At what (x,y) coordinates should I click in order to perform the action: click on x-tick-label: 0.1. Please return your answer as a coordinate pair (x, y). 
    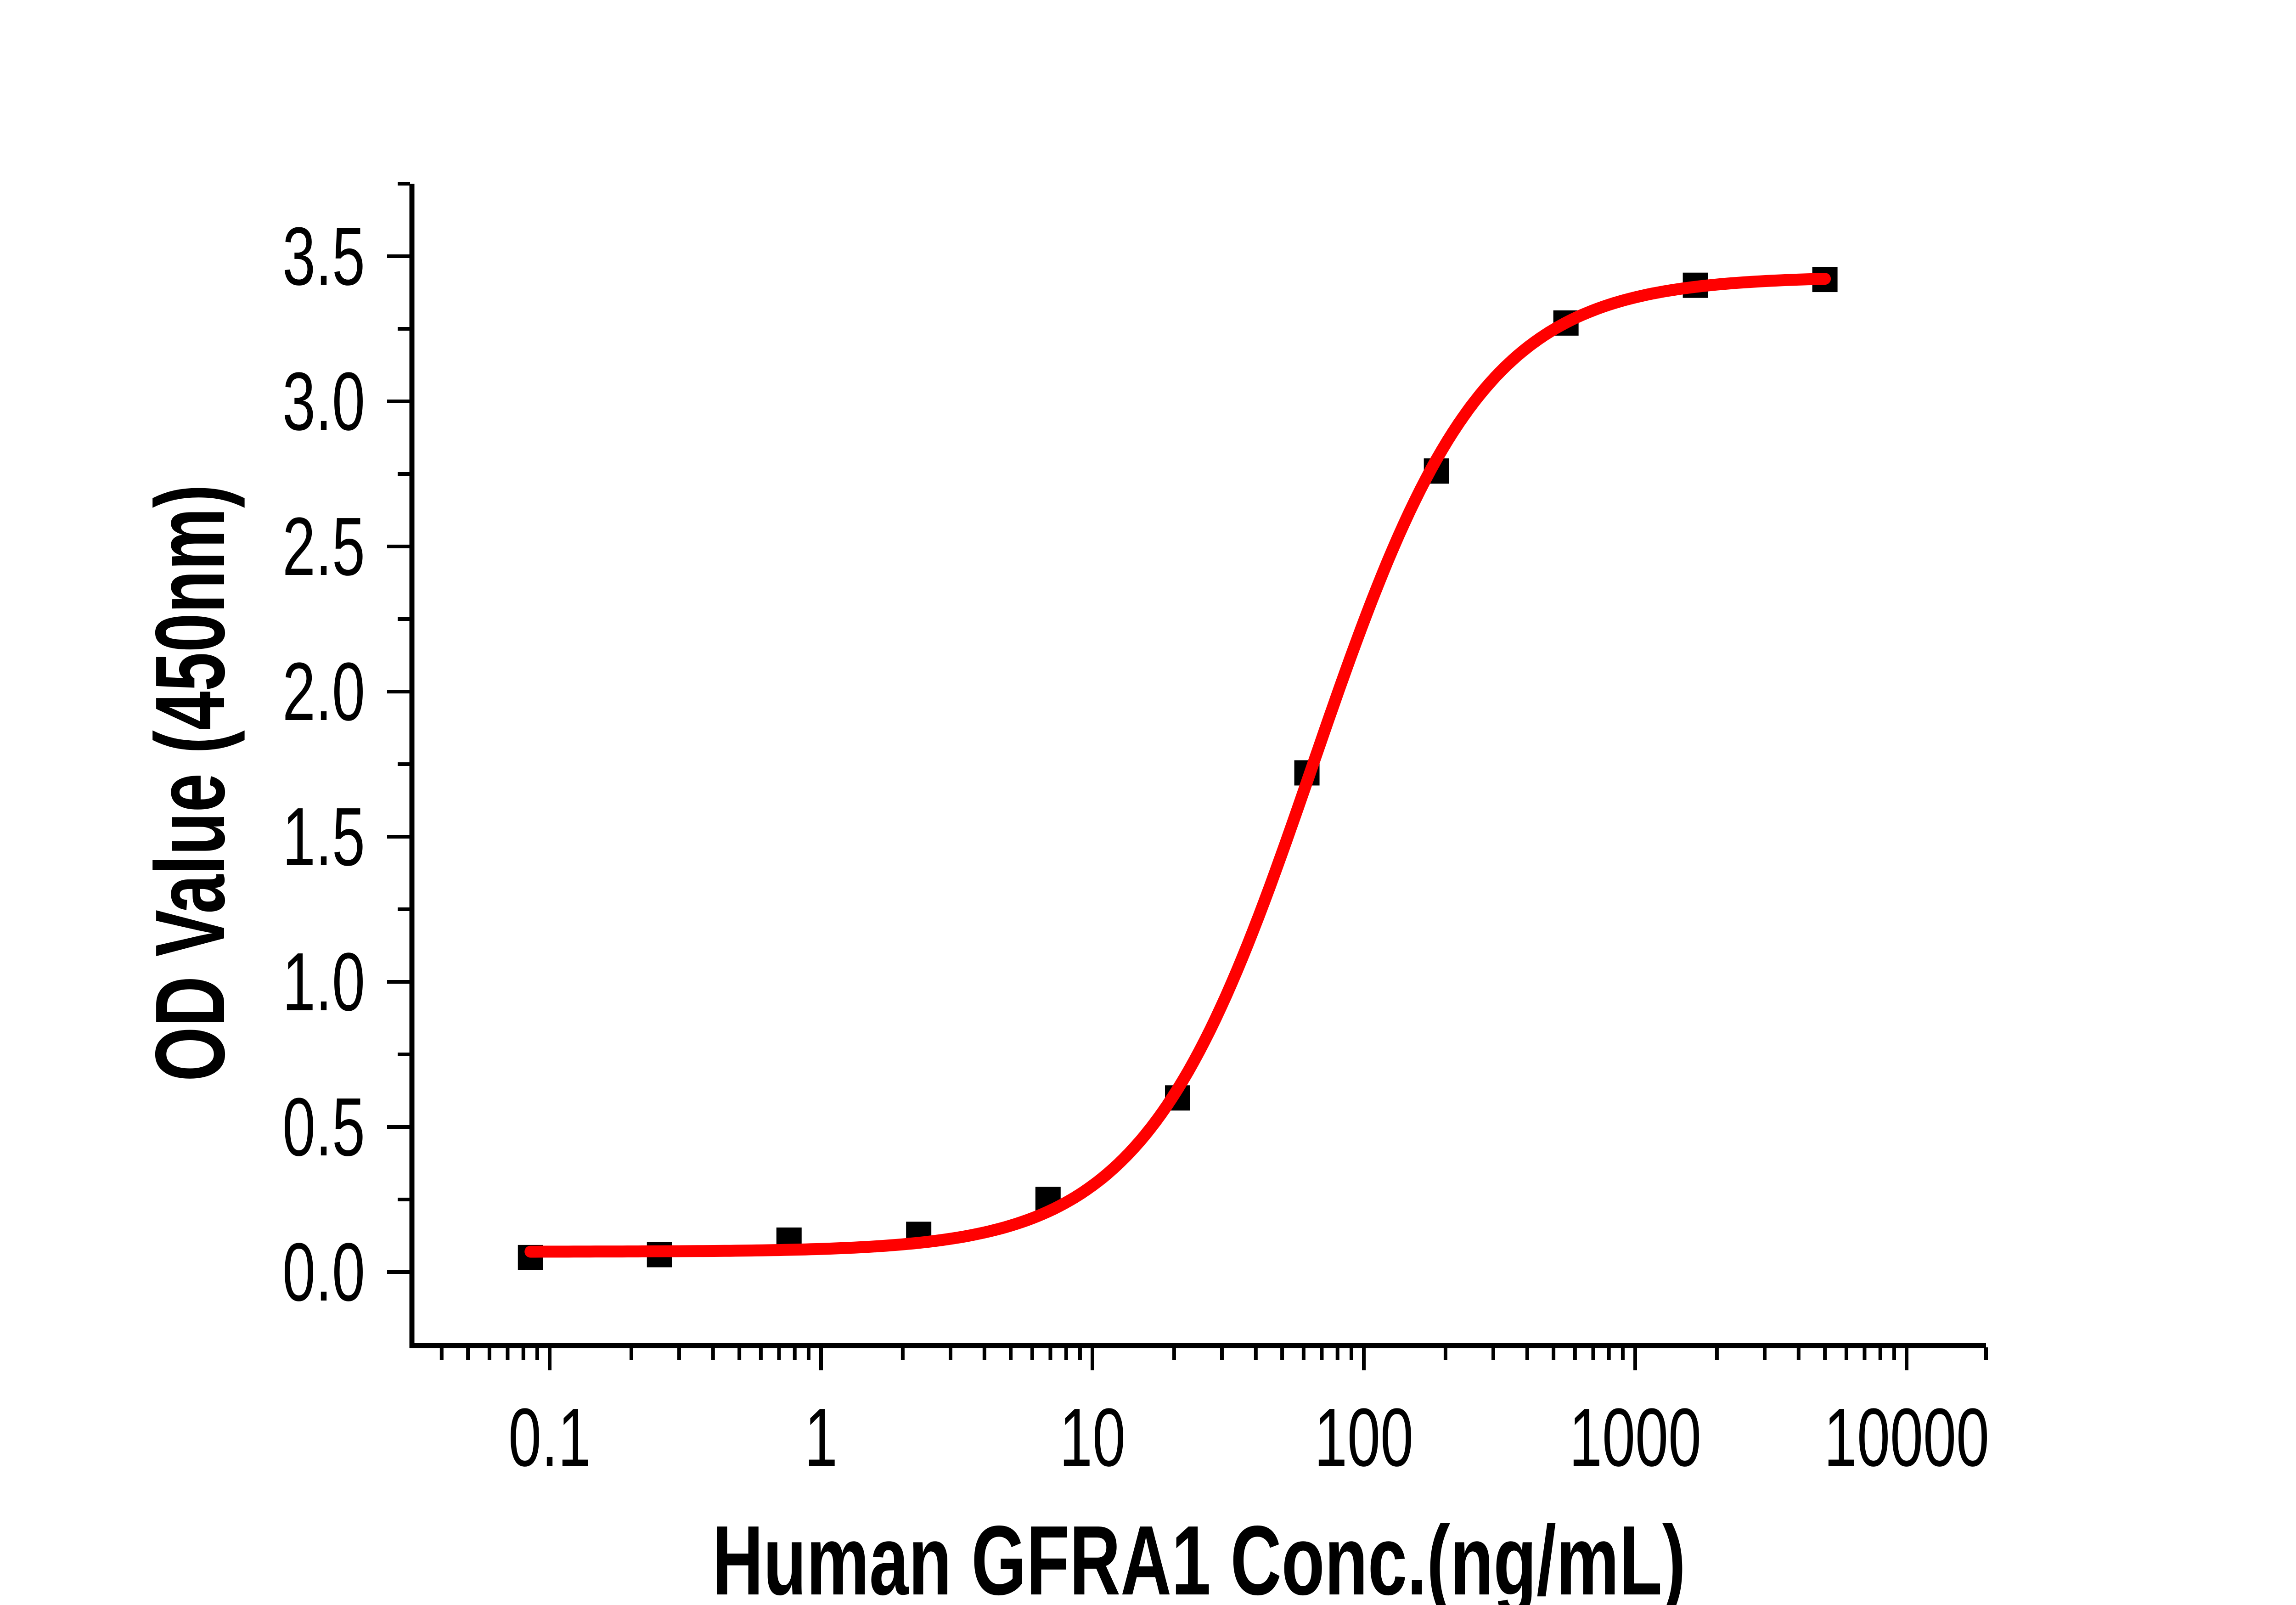
    Looking at the image, I should click on (549, 1437).